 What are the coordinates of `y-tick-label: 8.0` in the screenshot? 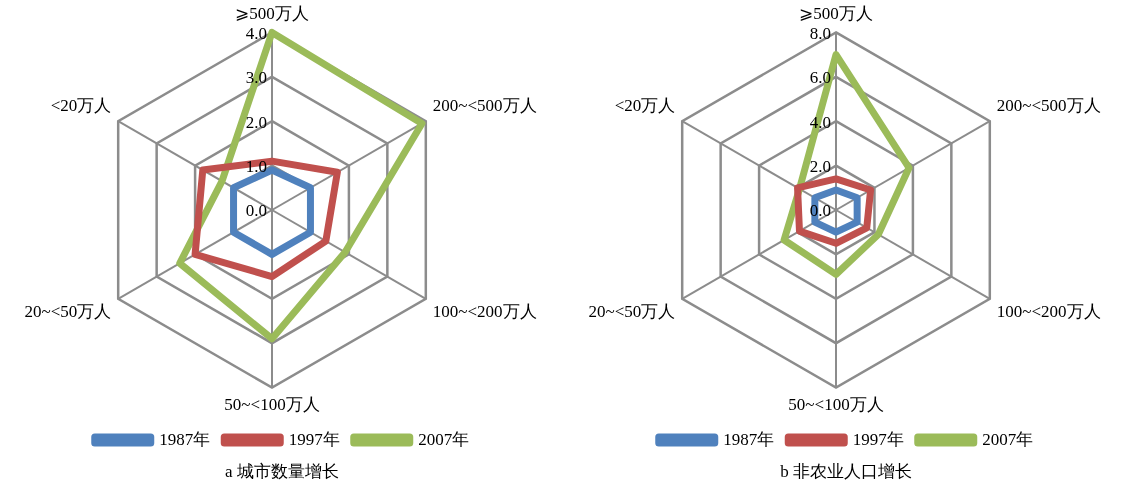 It's located at (820, 33).